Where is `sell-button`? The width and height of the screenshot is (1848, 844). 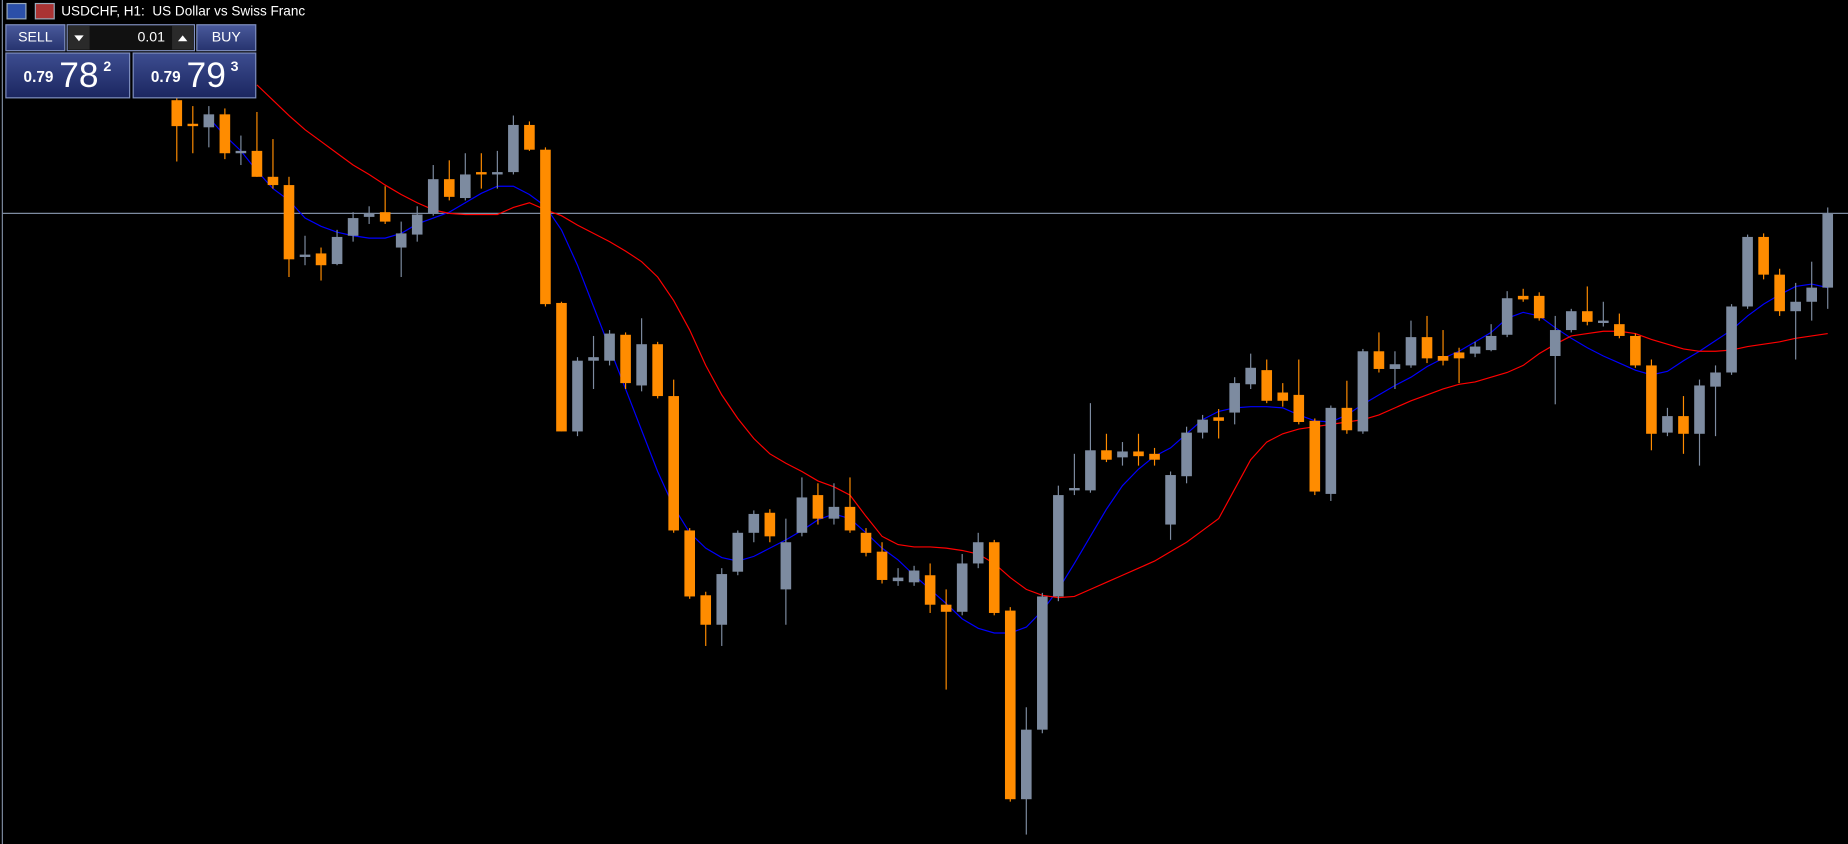
sell-button is located at coordinates (35, 38).